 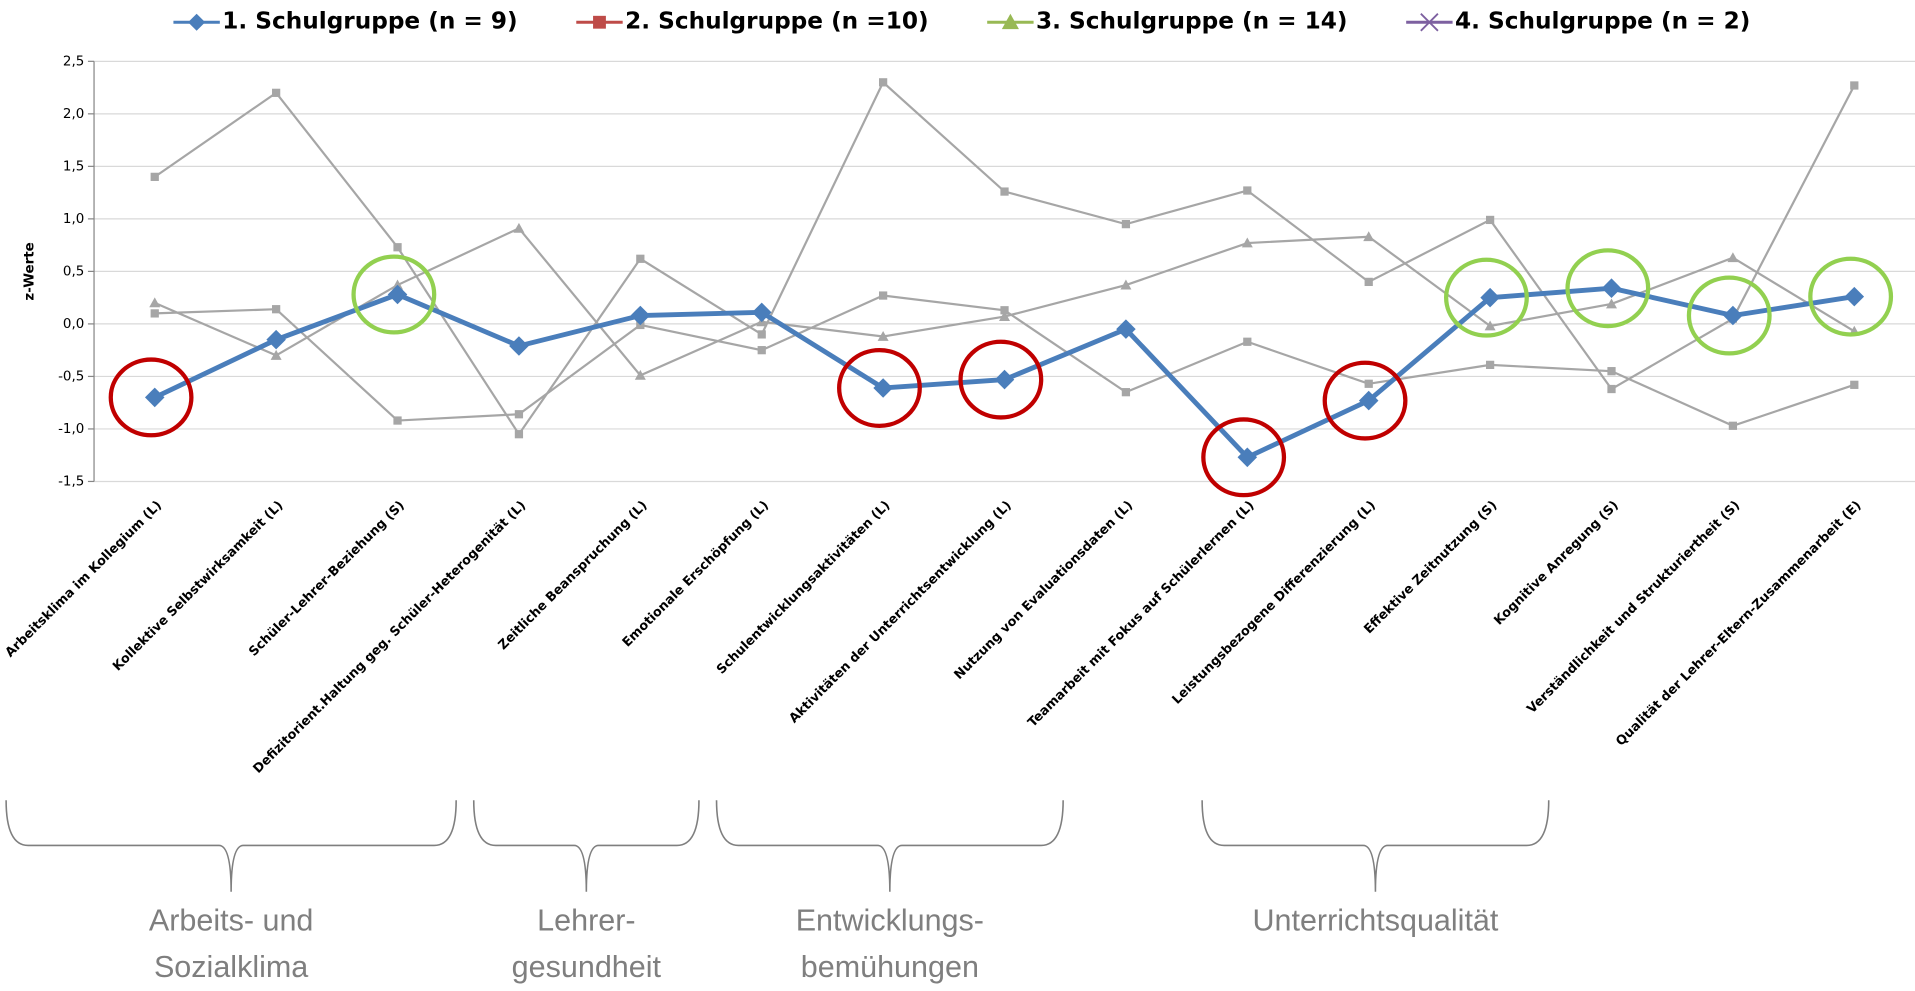 I want to click on x-tick-label: Effektive Zeitnutzung (S), so click(x=1430, y=567).